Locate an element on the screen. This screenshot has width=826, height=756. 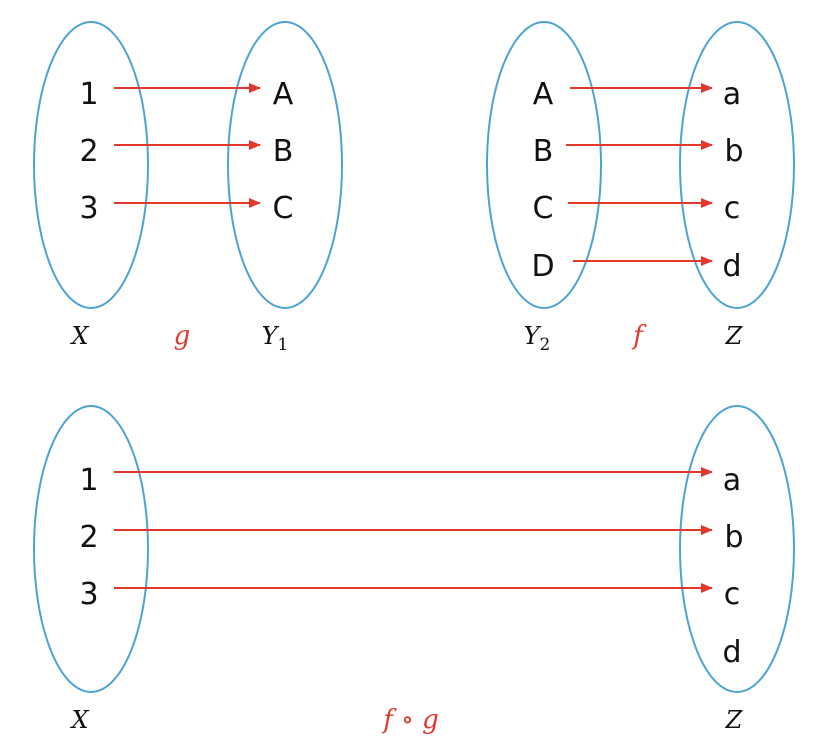
set-y1-label: Y1 is located at coordinates (275, 338).